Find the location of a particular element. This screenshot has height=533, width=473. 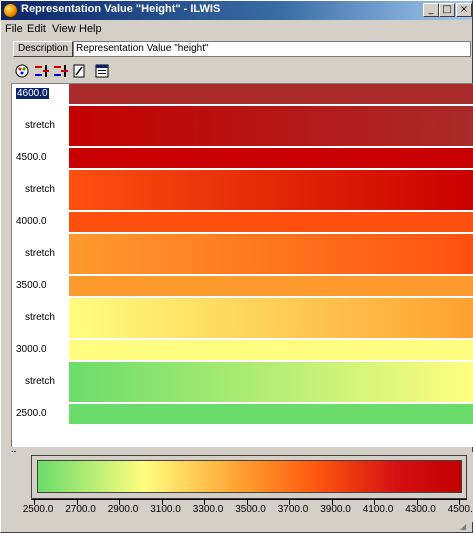

color-ramp-bar is located at coordinates (249, 476).